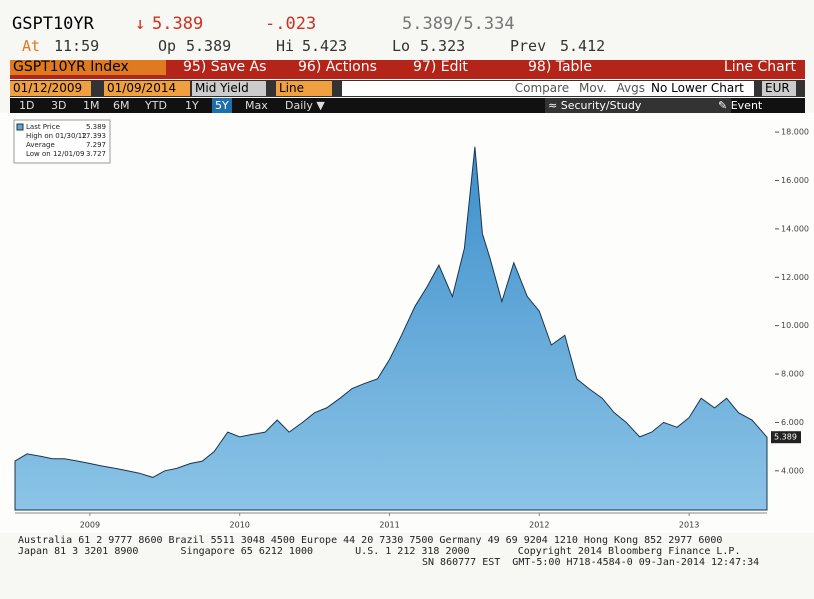  What do you see at coordinates (440, 67) in the screenshot?
I see `menu-item: 97) Edit` at bounding box center [440, 67].